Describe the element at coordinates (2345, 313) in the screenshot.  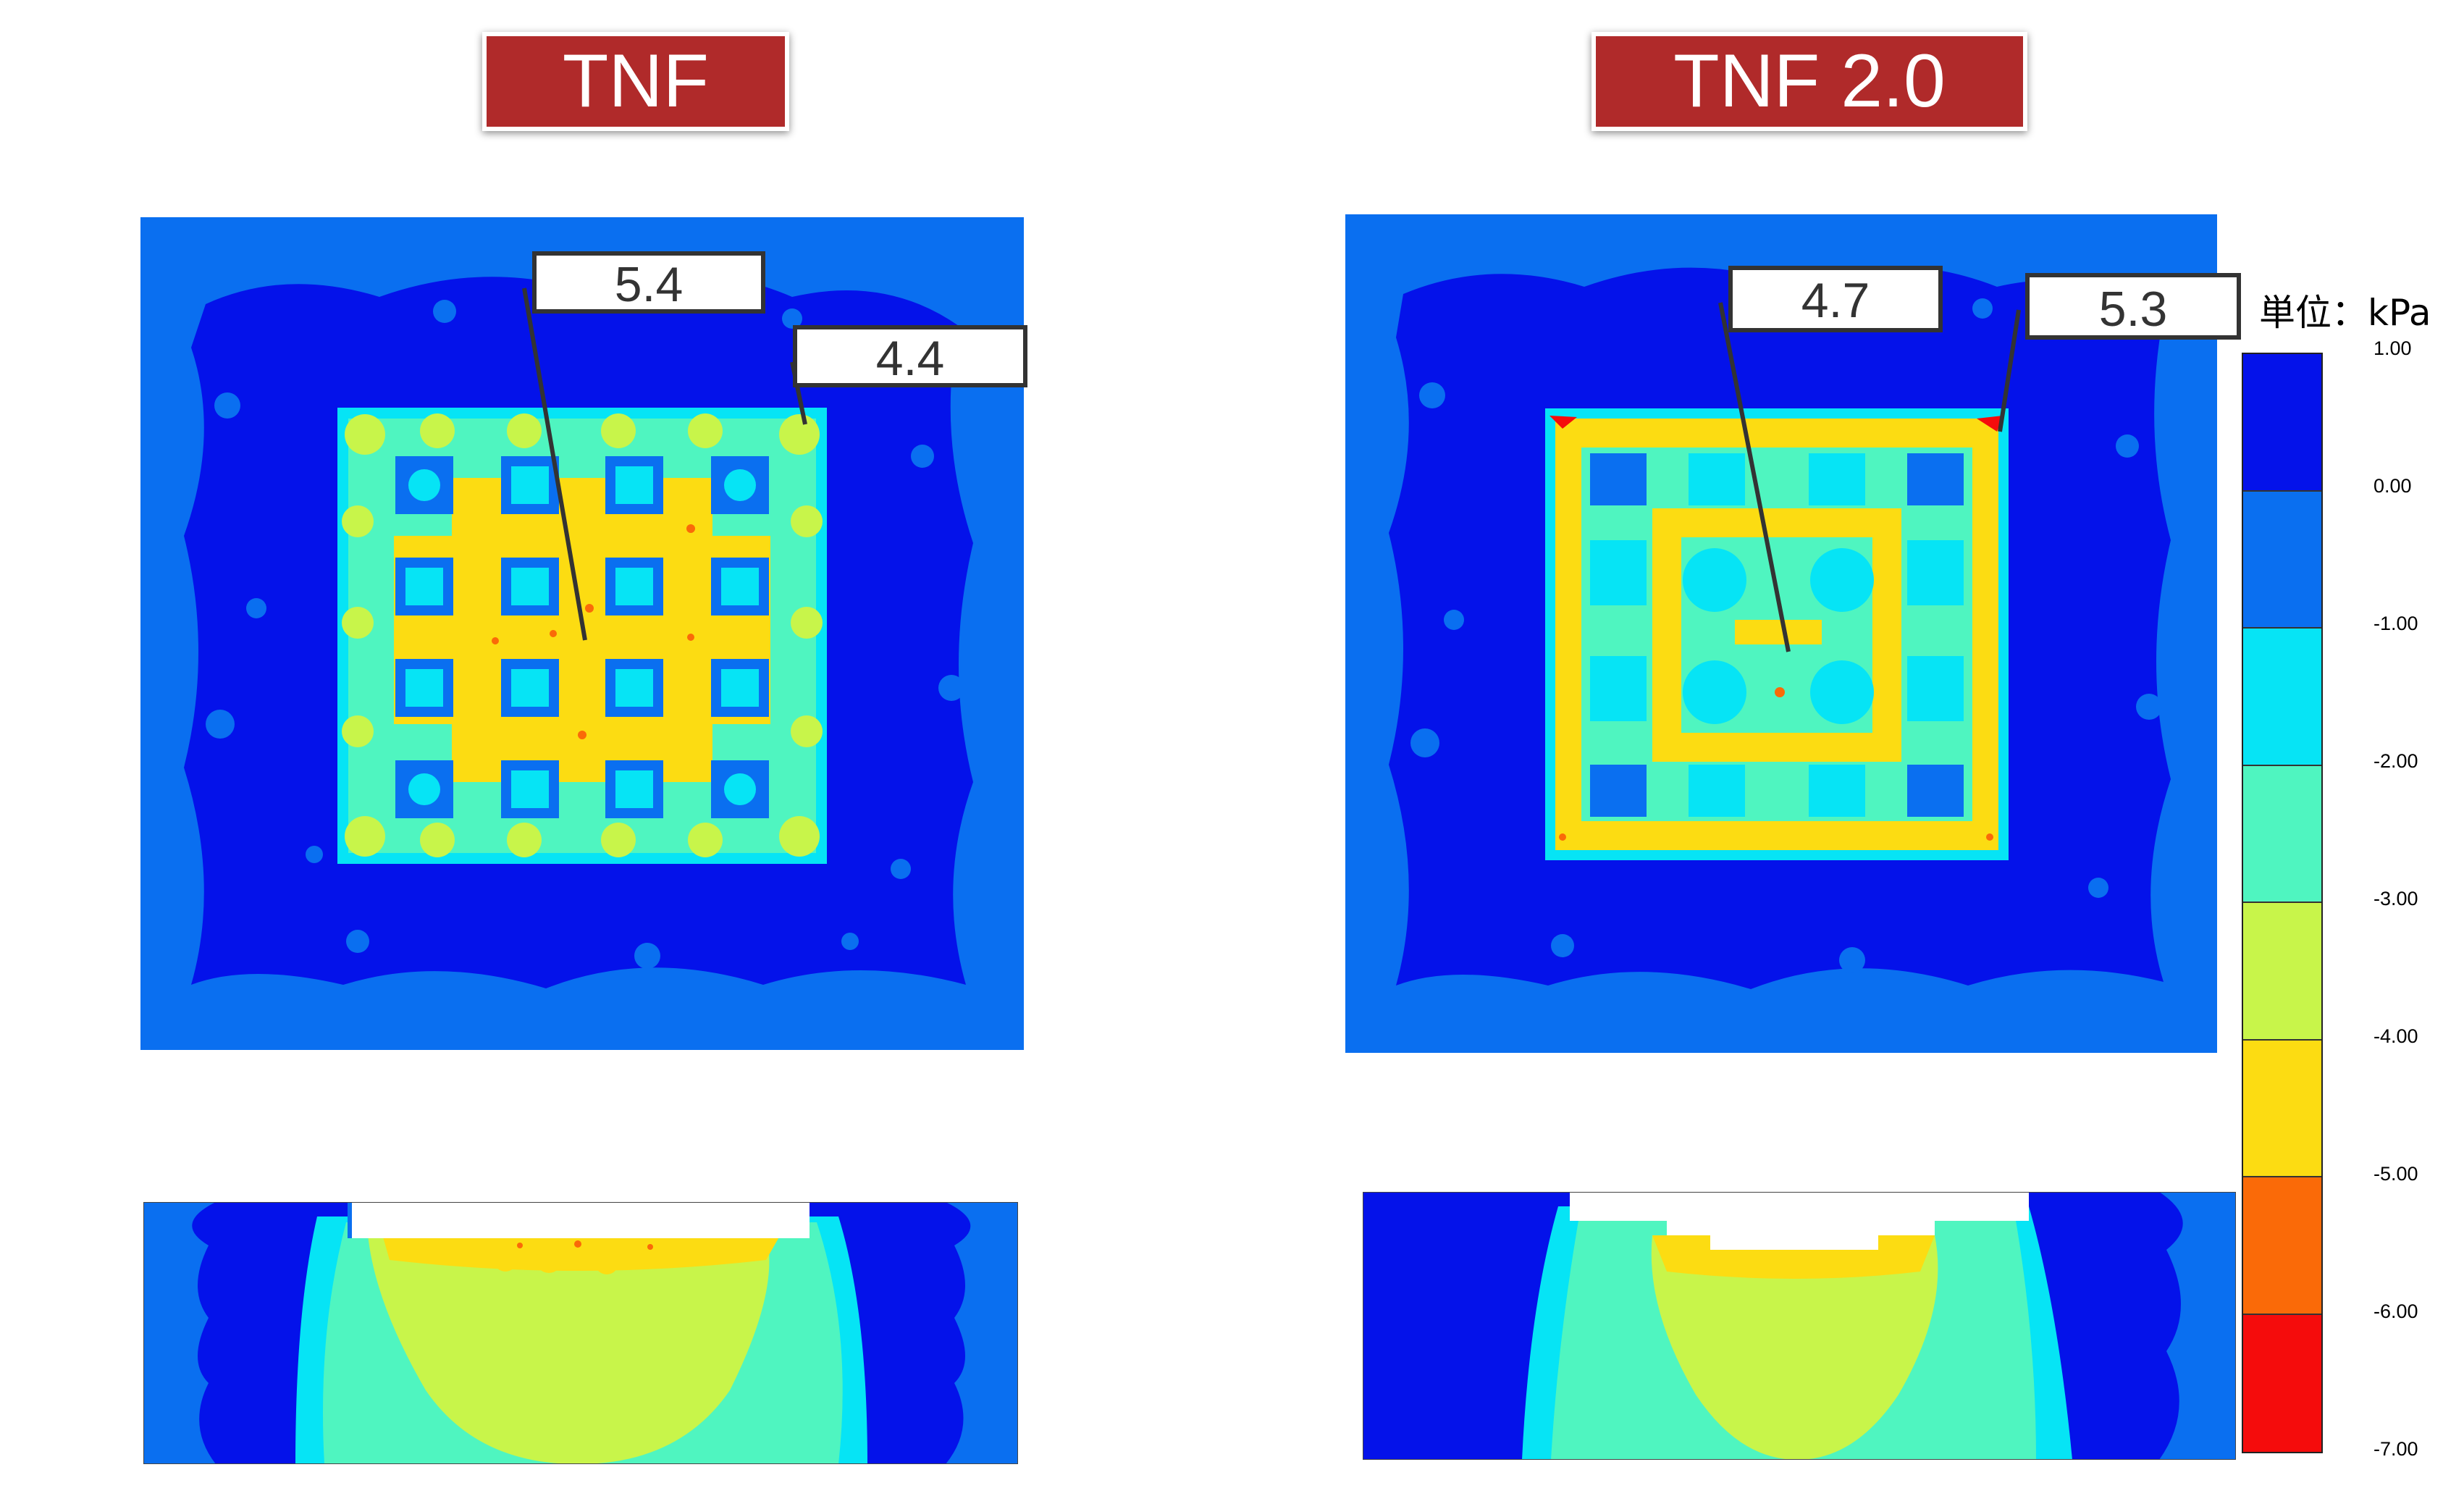
I see `legend-unit: 単位：kPa` at that location.